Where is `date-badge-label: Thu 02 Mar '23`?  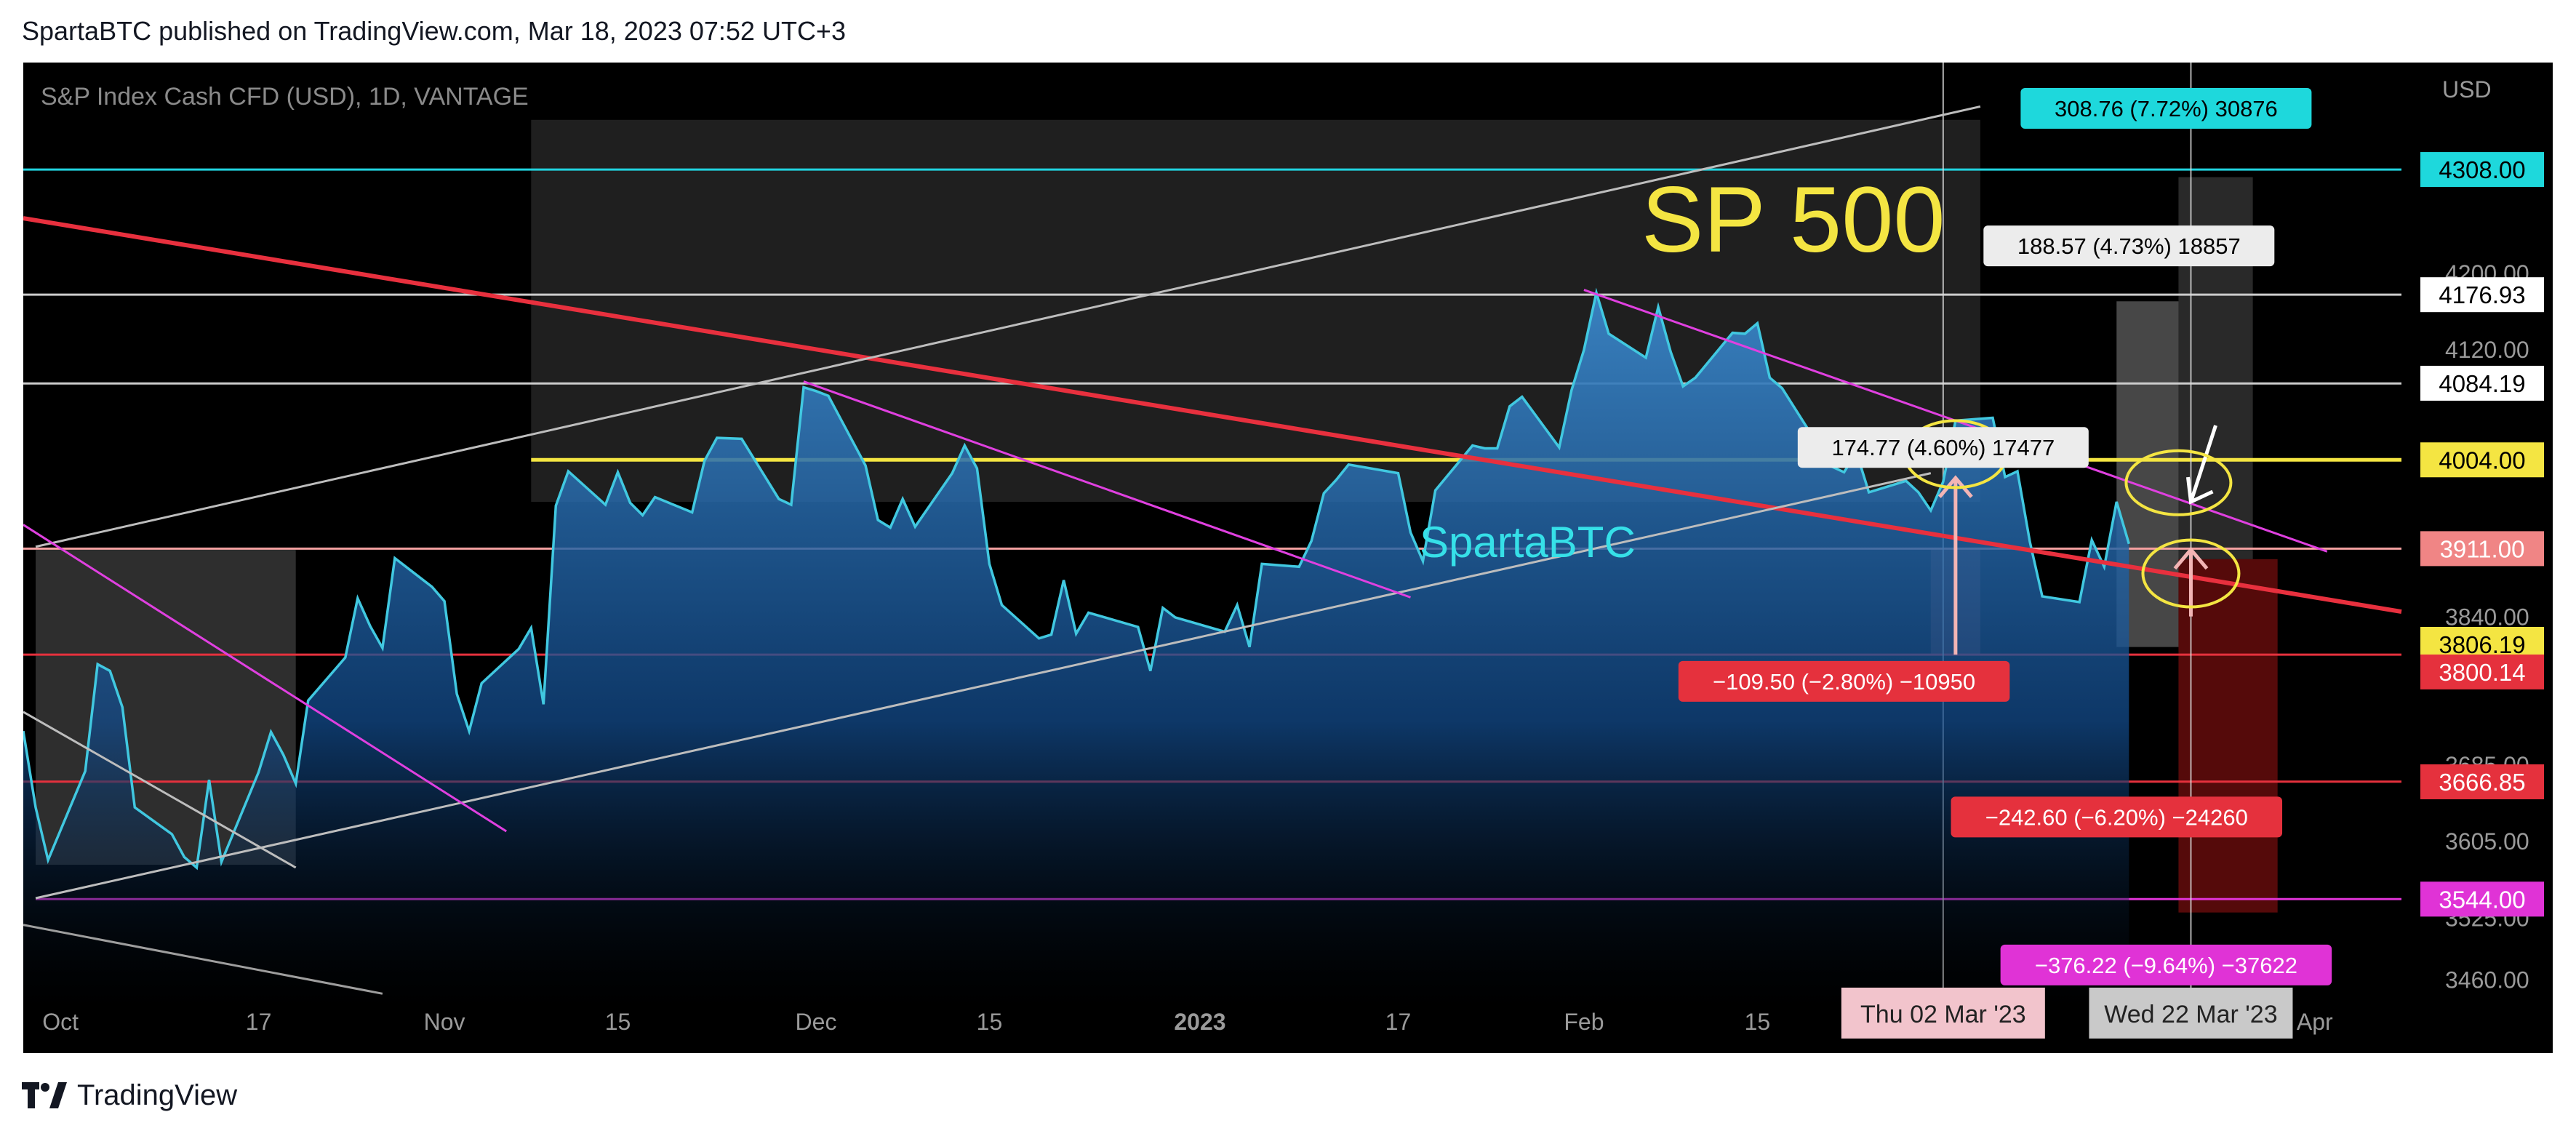 date-badge-label: Thu 02 Mar '23 is located at coordinates (1943, 1014).